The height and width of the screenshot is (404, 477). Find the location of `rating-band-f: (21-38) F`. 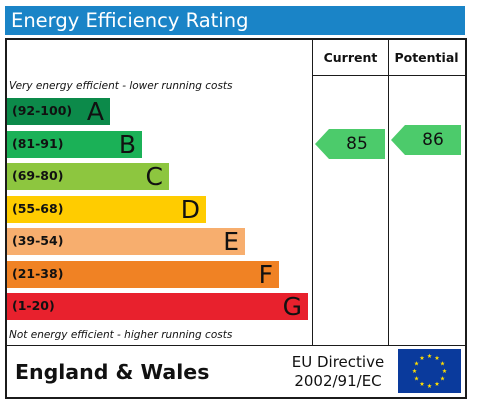

rating-band-f: (21-38) F is located at coordinates (143, 274).